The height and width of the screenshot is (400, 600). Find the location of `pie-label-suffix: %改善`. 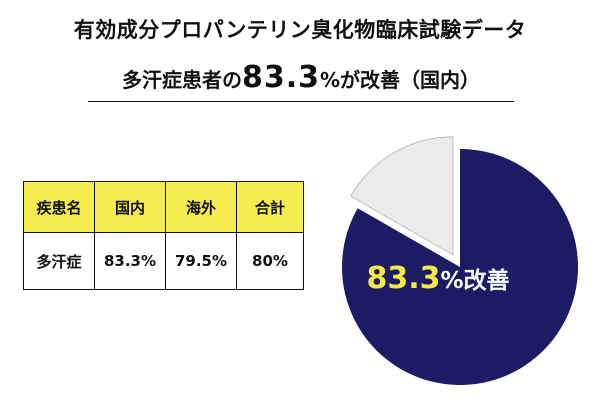

pie-label-suffix: %改善 is located at coordinates (474, 280).